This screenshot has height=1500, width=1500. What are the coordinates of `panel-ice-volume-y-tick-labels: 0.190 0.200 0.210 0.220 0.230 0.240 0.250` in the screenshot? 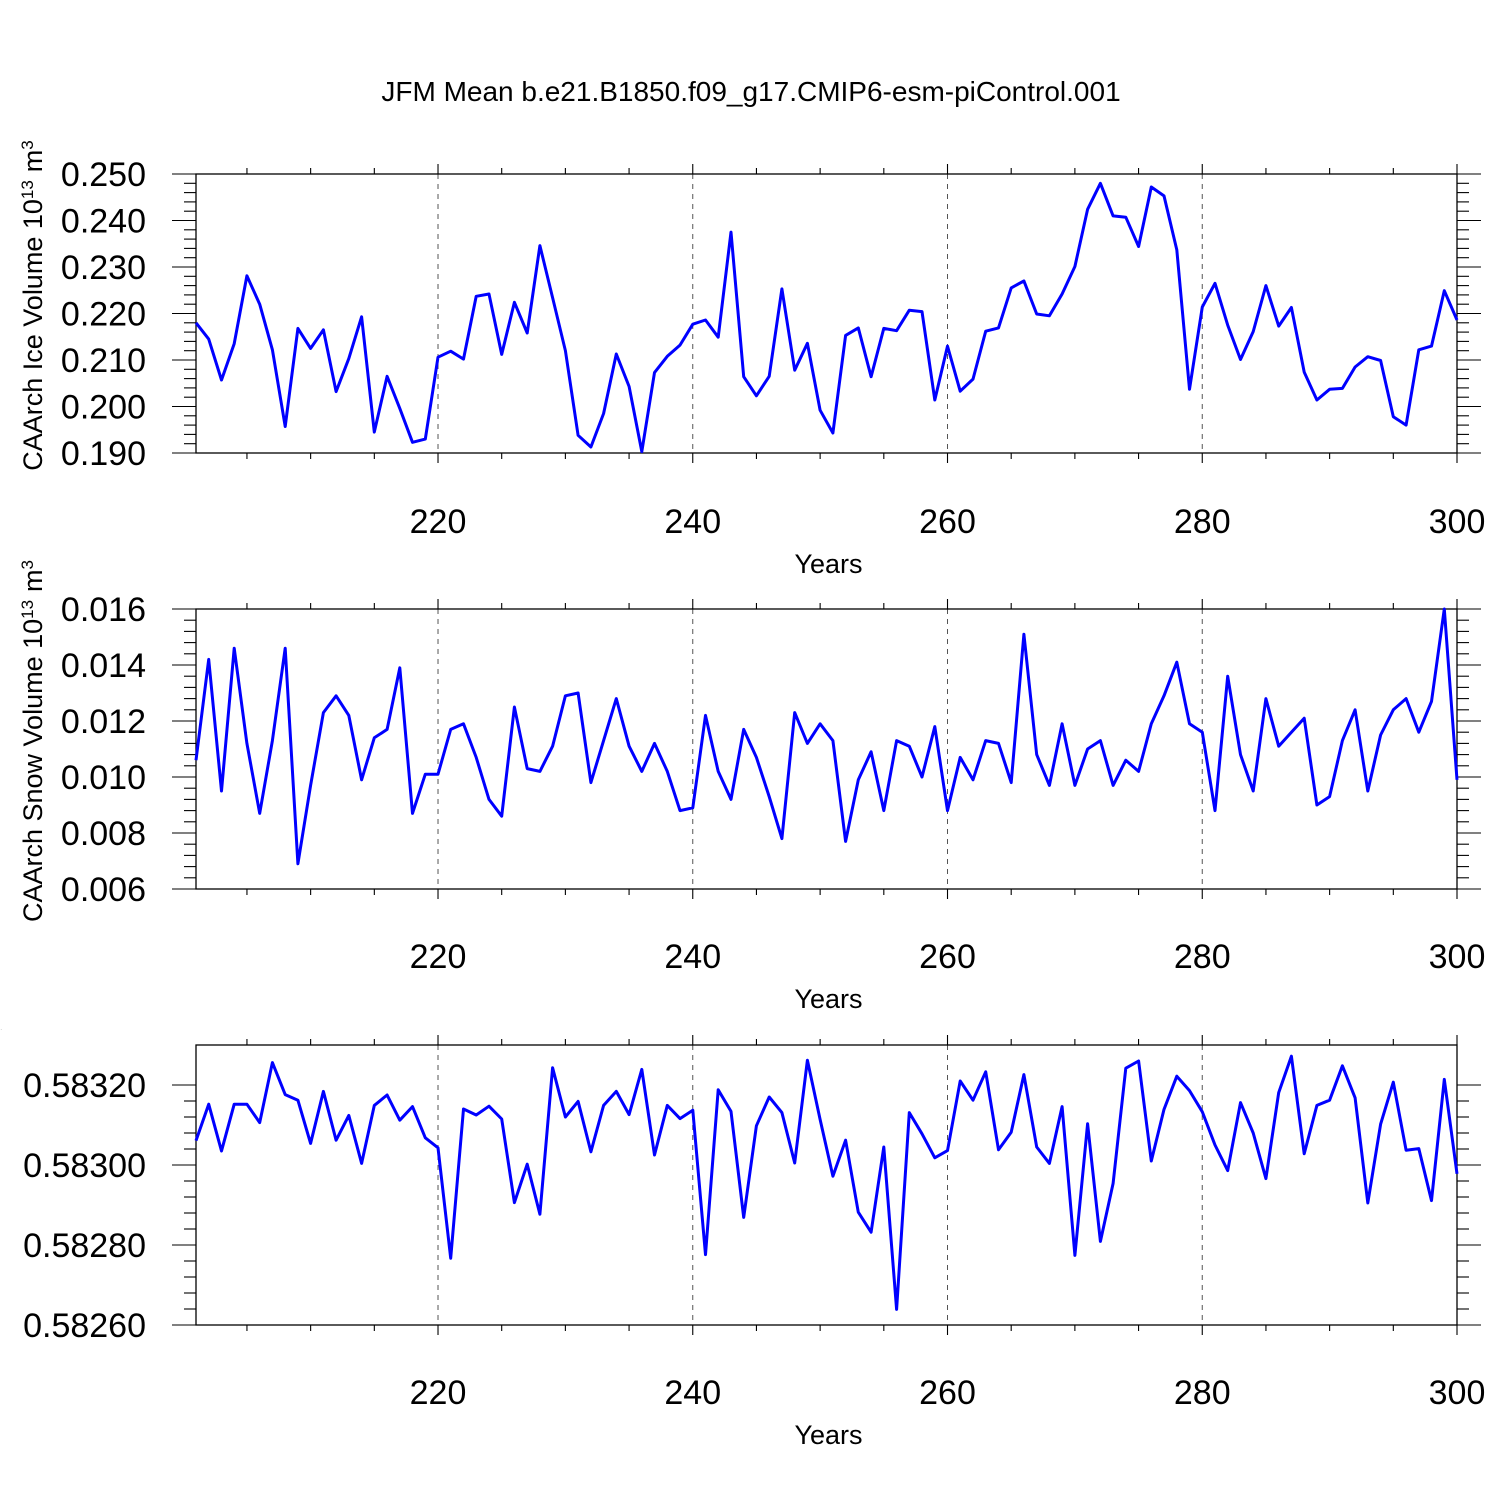 It's located at (103, 314).